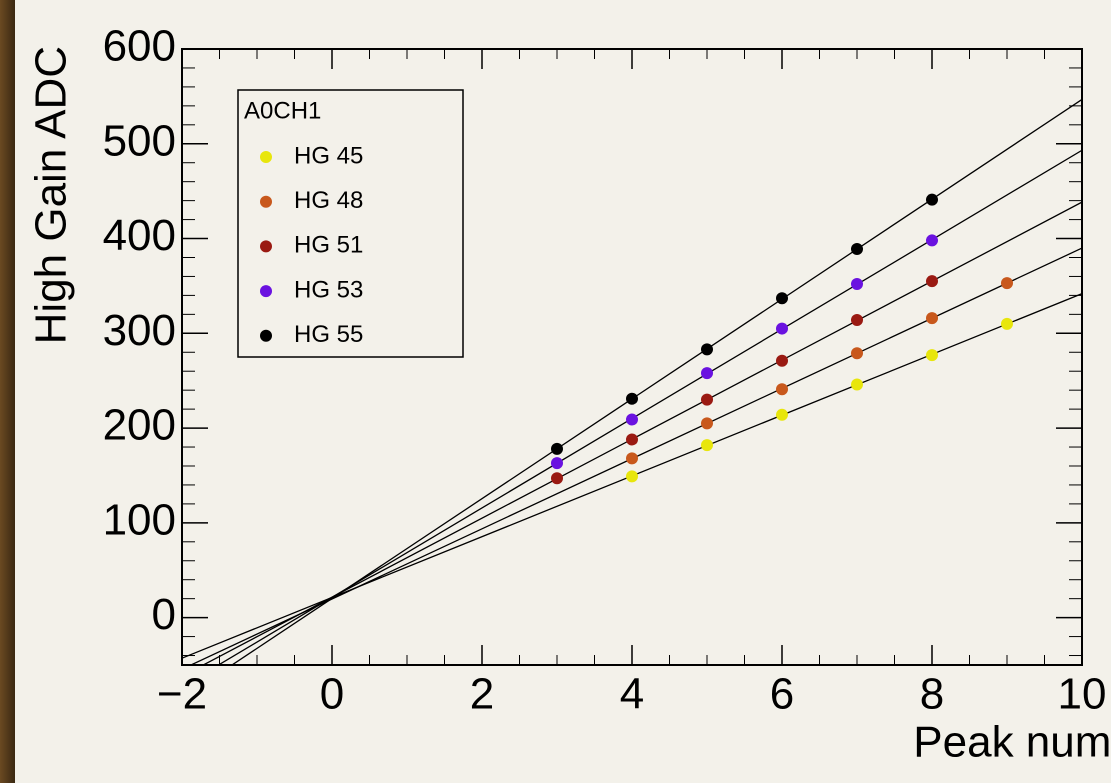  Describe the element at coordinates (51, 195) in the screenshot. I see `y-axis-title: High Gain ADC` at that location.